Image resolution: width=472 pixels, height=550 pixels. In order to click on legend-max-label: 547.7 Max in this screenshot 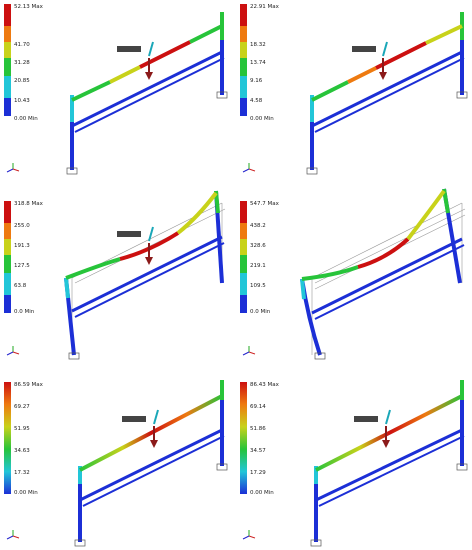, I will do `click(264, 204)`.